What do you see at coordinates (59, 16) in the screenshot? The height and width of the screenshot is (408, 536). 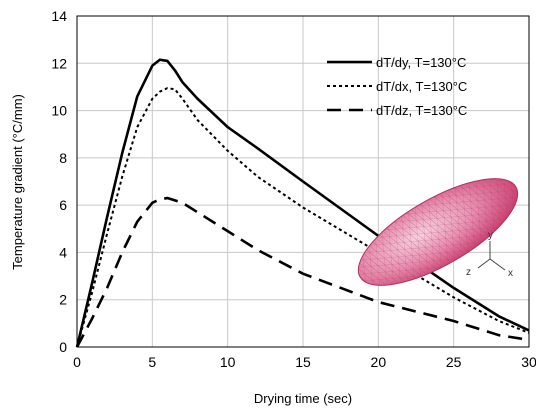 I see `y-tick-label: 14` at bounding box center [59, 16].